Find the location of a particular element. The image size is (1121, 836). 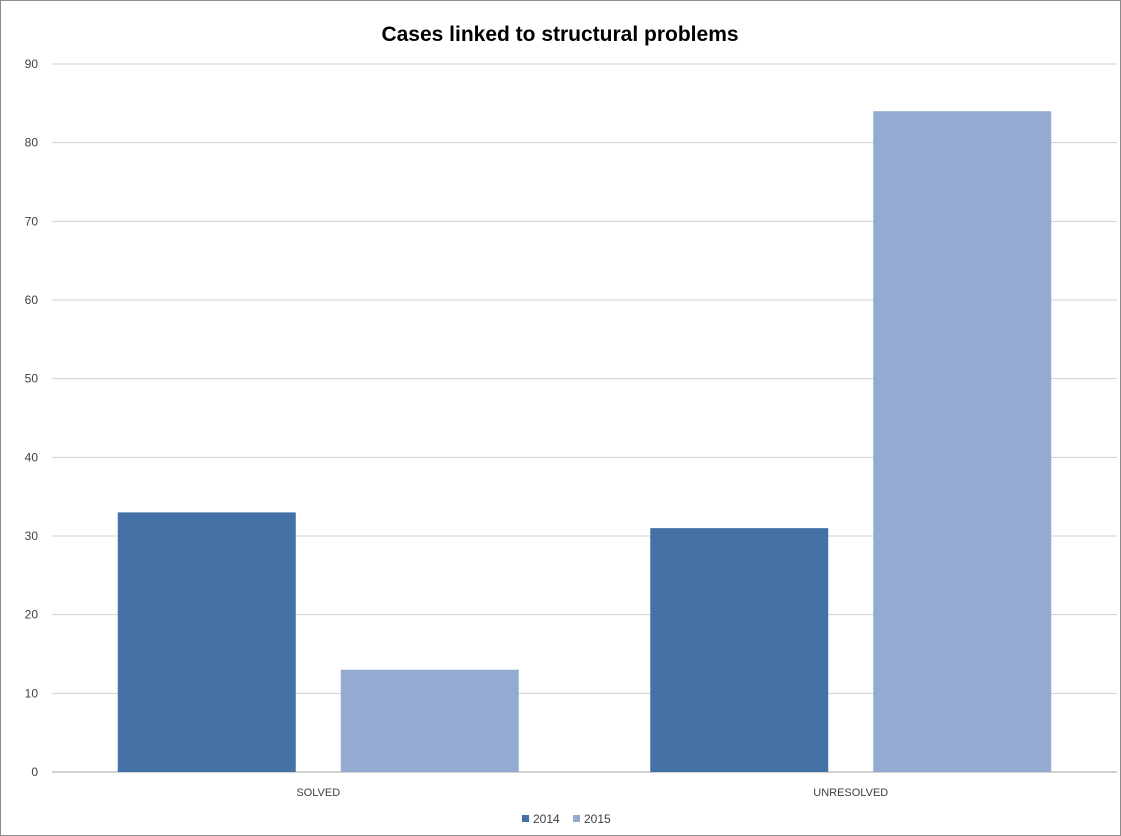

y-tick-label: 70 is located at coordinates (32, 221).